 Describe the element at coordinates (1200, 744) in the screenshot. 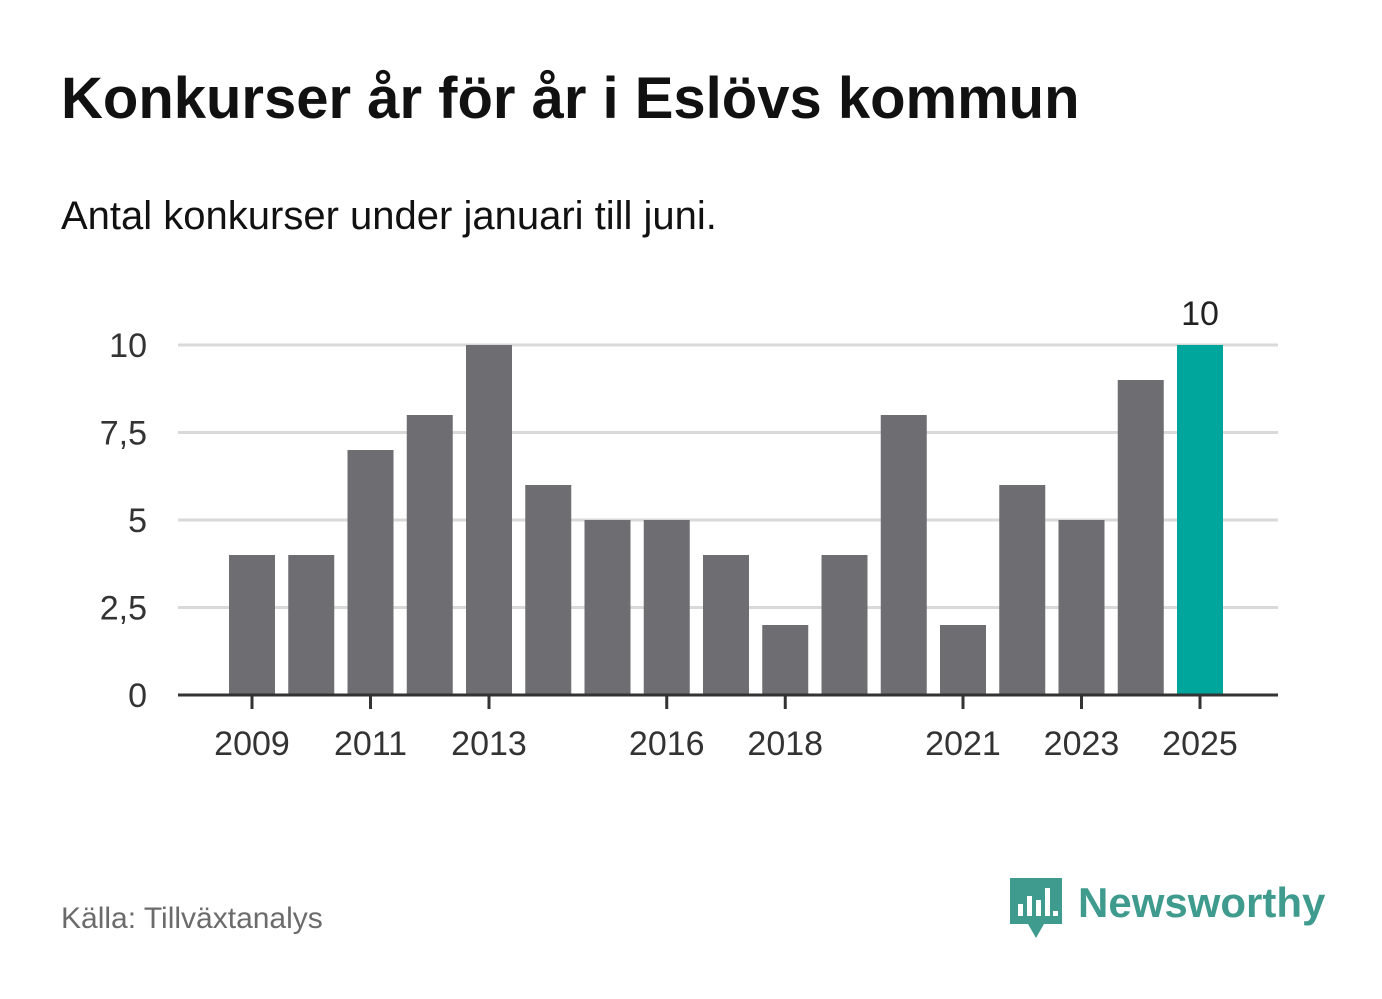

I see `x-tick-label: 2025` at that location.